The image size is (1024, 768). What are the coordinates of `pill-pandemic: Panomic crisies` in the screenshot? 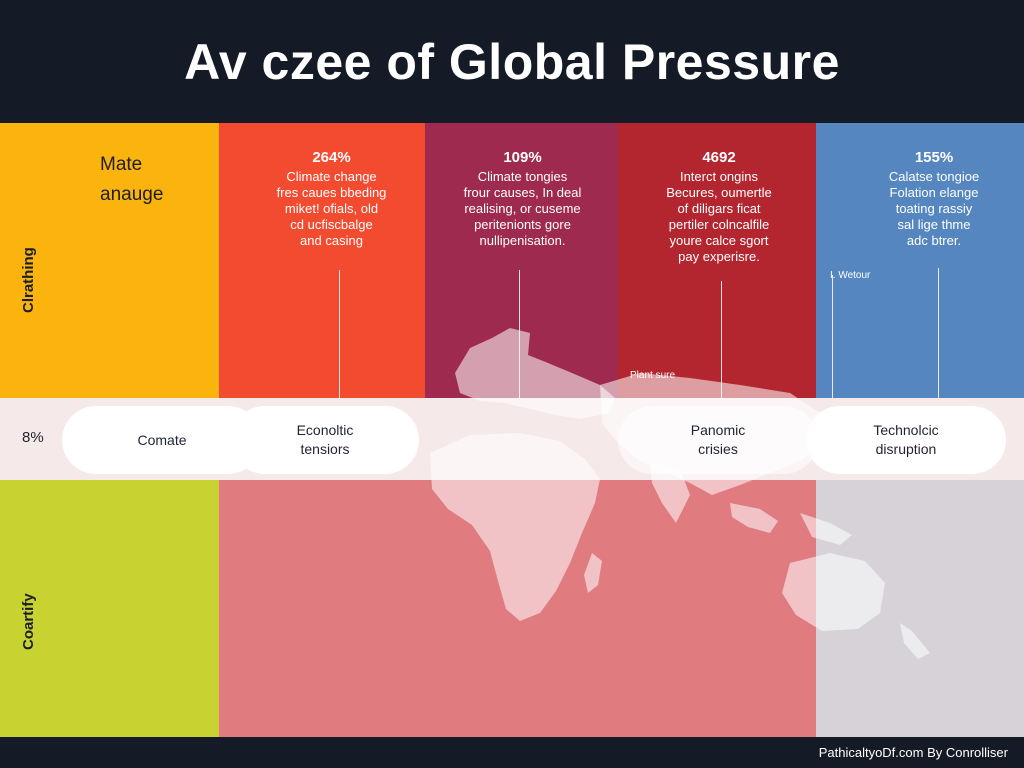 It's located at (718, 440).